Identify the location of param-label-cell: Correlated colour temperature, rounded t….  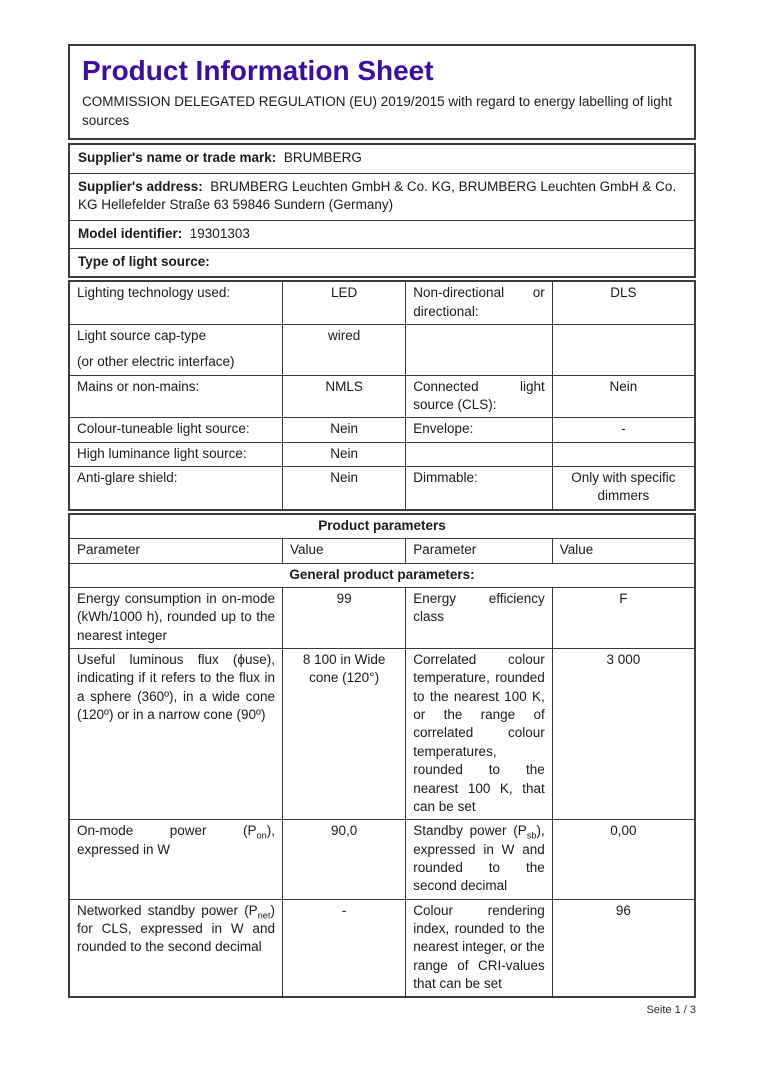
(479, 734).